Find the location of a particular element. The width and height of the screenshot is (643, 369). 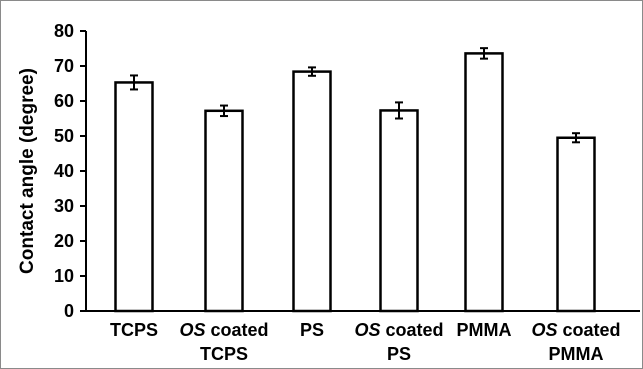

y-tick-label: 20 is located at coordinates (64, 241).